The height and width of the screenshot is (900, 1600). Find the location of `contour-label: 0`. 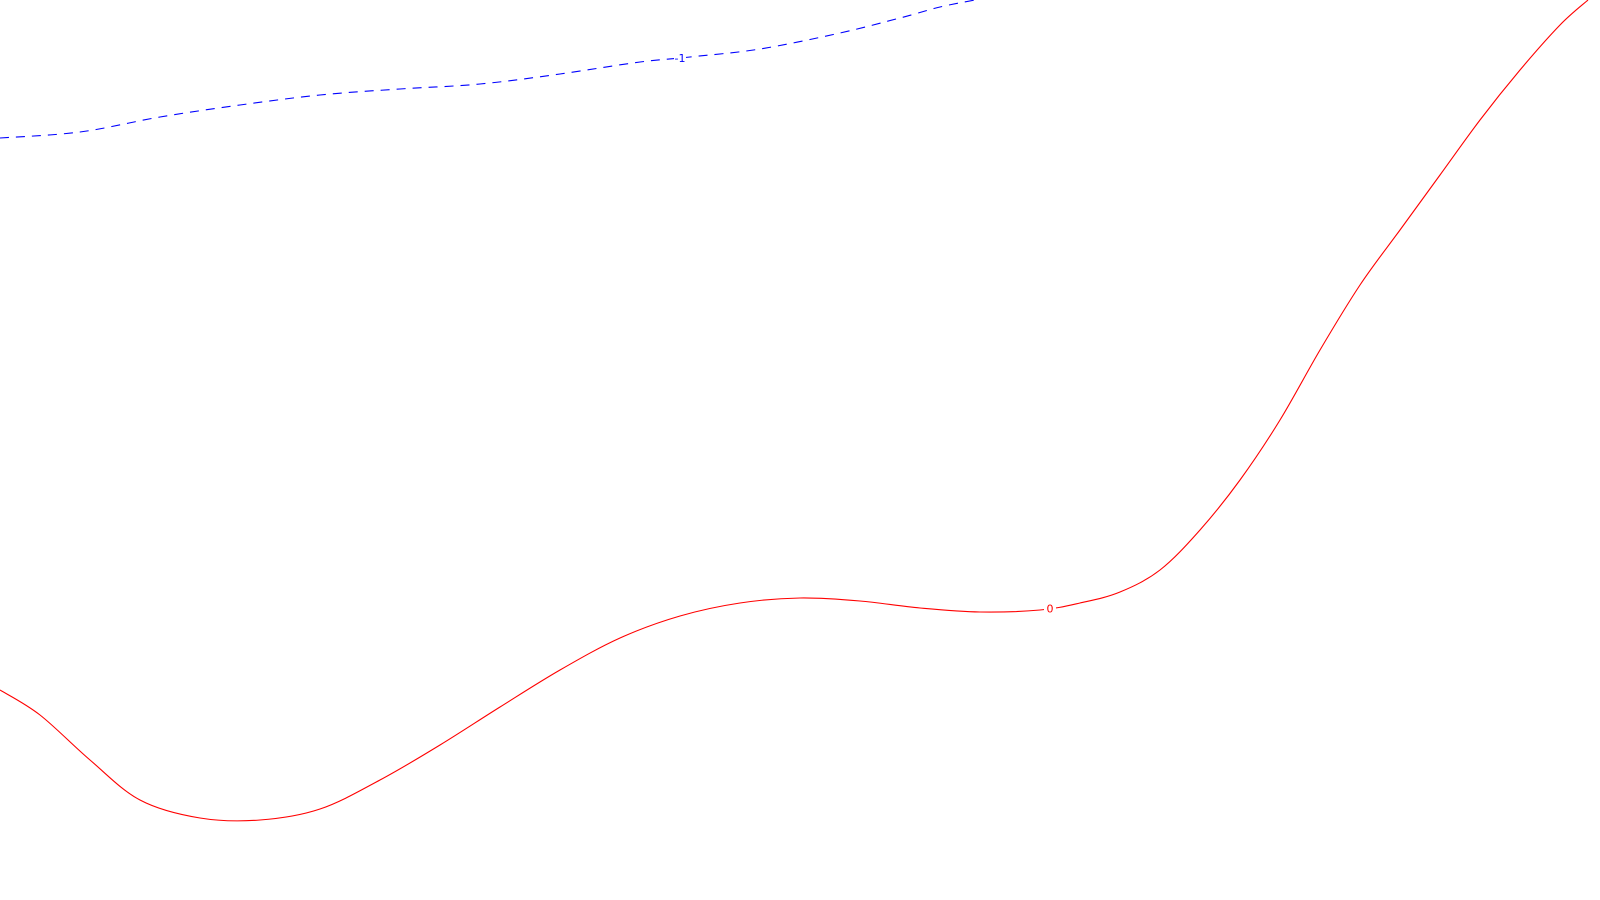

contour-label: 0 is located at coordinates (1050, 608).